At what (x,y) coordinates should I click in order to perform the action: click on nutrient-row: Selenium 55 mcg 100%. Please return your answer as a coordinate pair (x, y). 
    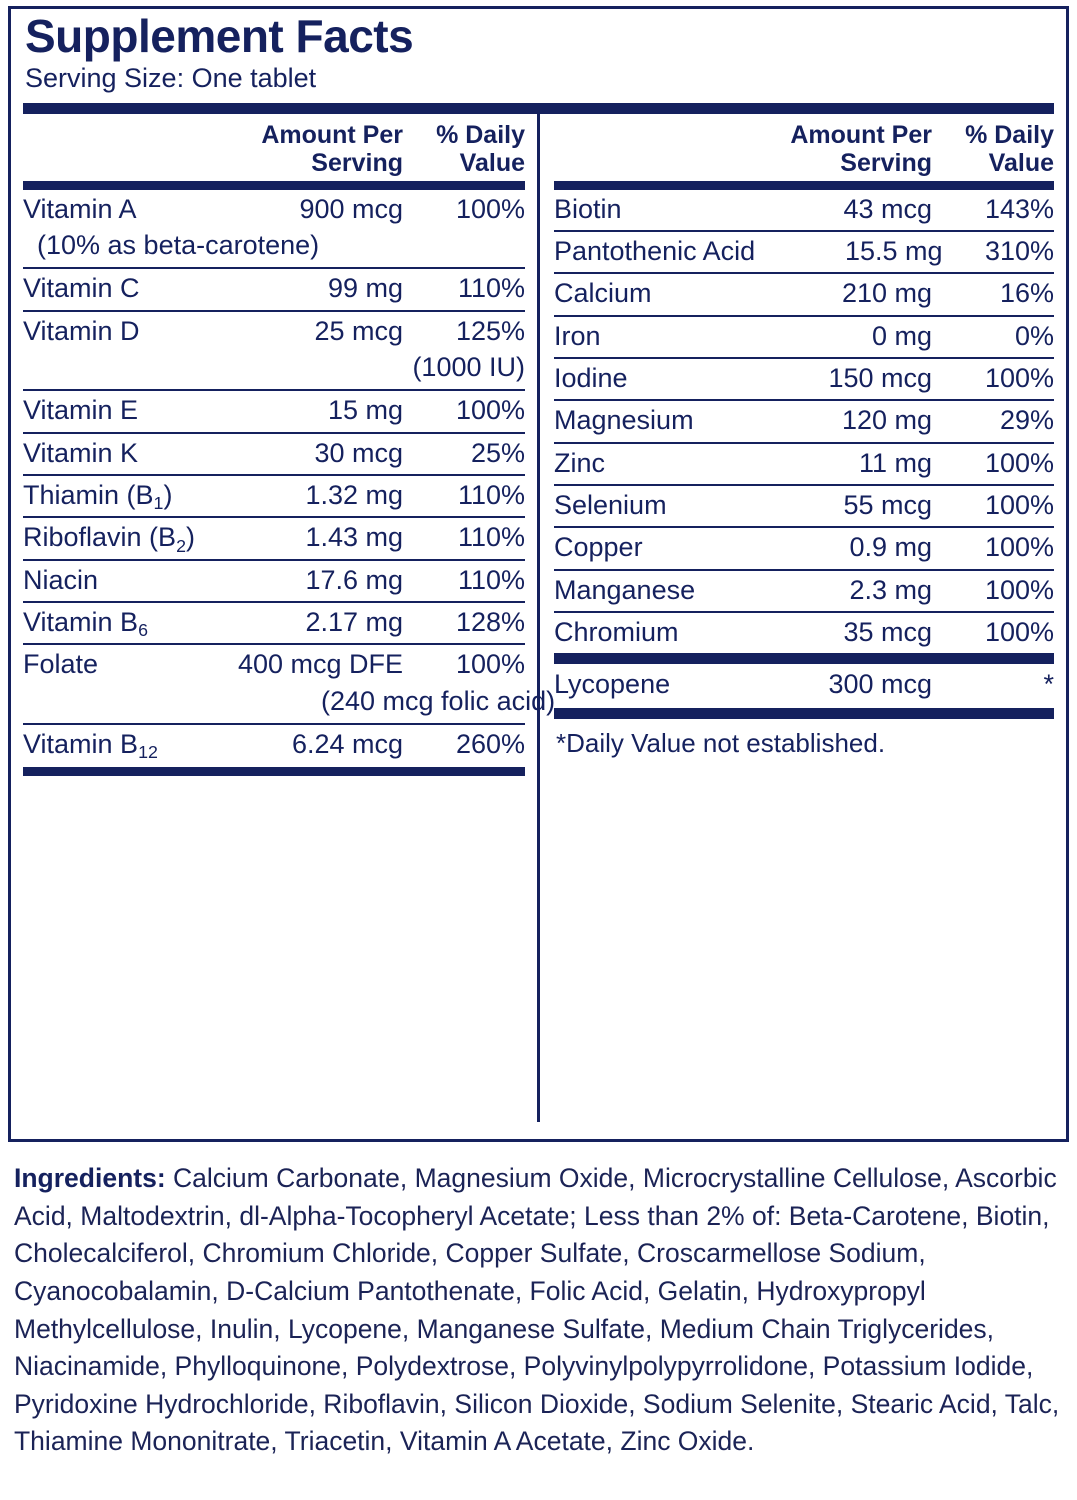
    Looking at the image, I should click on (804, 507).